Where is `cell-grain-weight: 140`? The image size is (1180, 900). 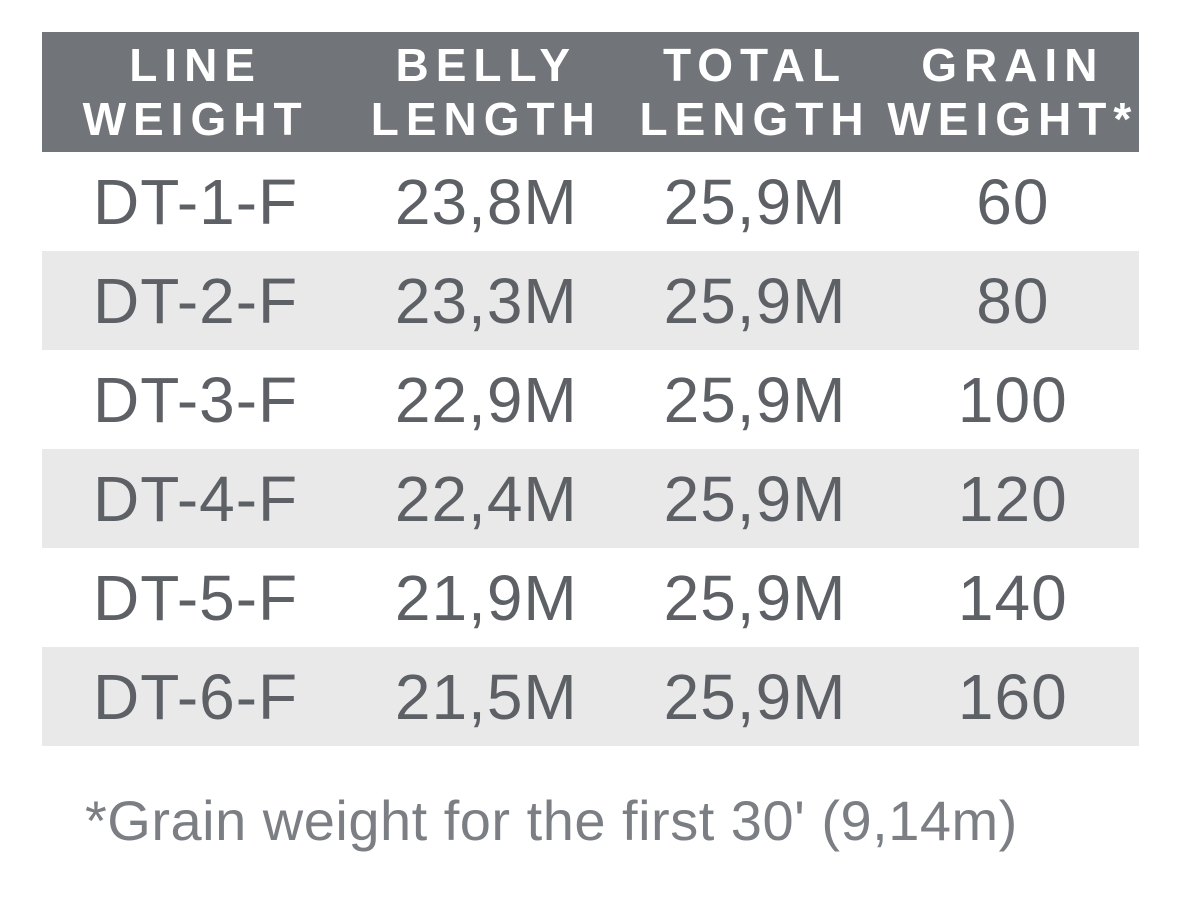
cell-grain-weight: 140 is located at coordinates (1012, 597).